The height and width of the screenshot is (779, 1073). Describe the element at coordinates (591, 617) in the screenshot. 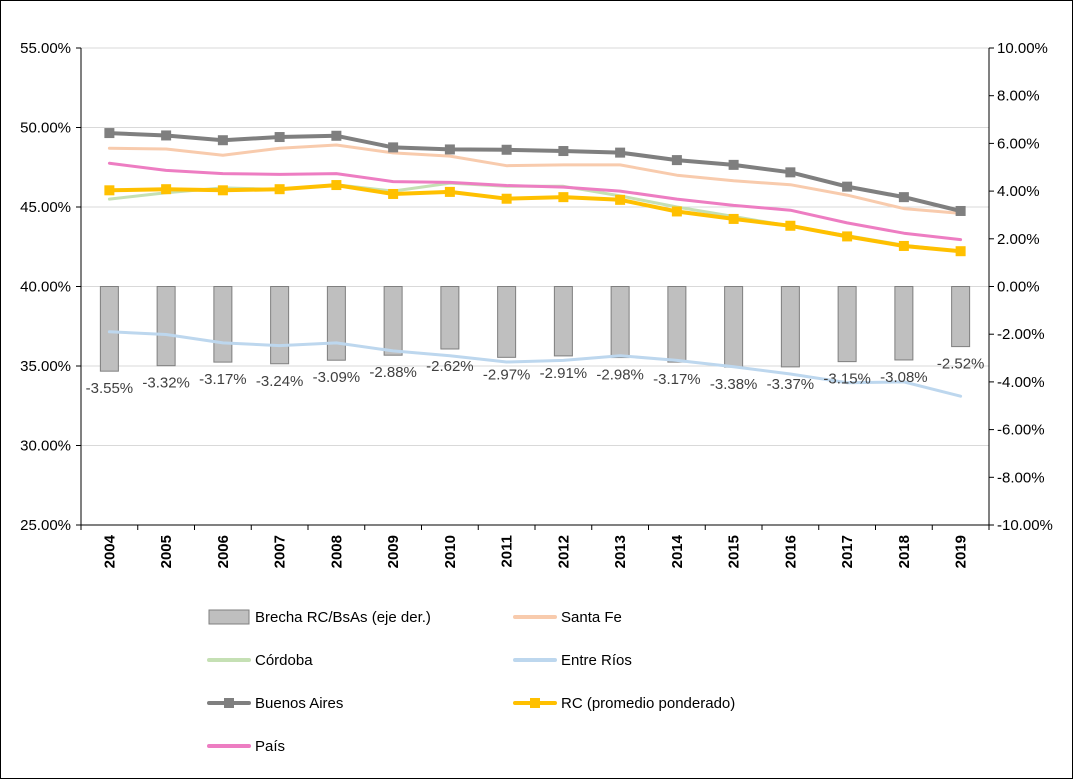

I see `legend-label: Santa Fe` at that location.